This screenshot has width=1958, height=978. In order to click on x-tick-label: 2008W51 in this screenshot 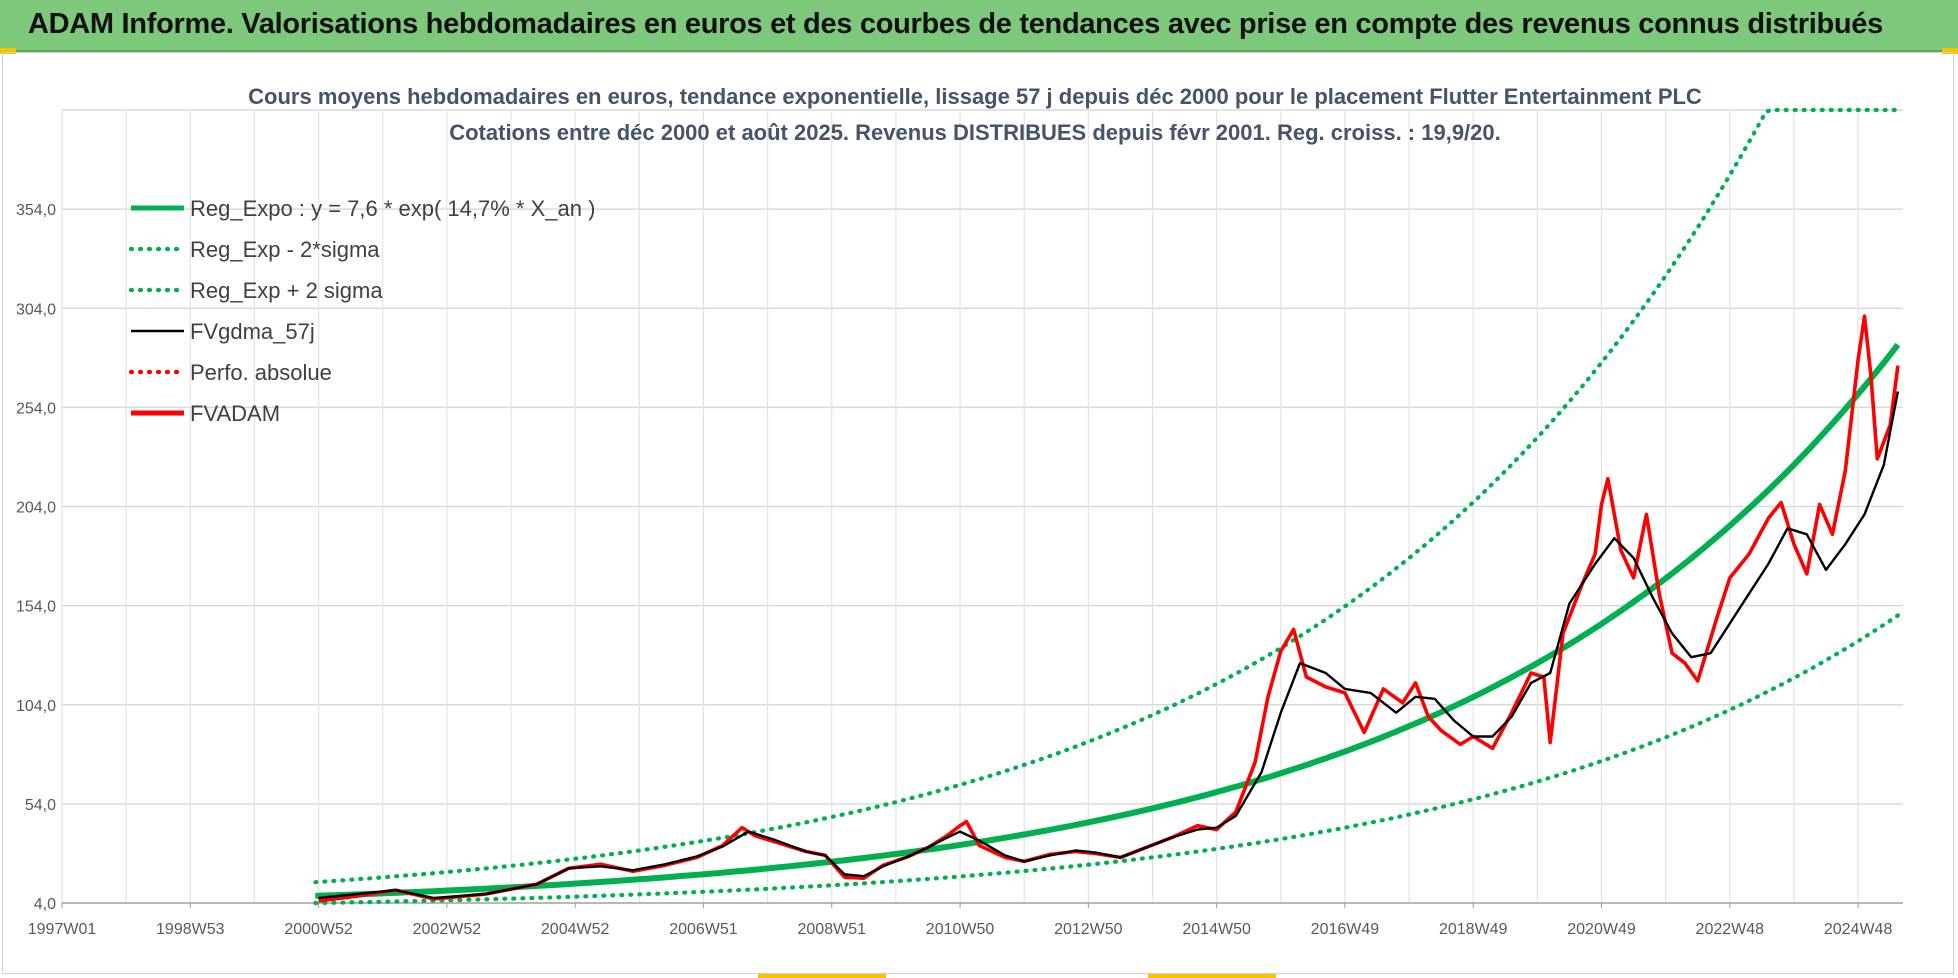, I will do `click(832, 929)`.